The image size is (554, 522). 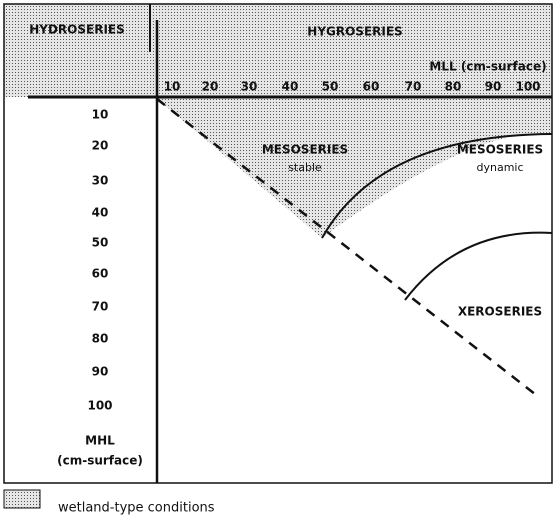 I want to click on y-tick-label: 70, so click(x=100, y=307).